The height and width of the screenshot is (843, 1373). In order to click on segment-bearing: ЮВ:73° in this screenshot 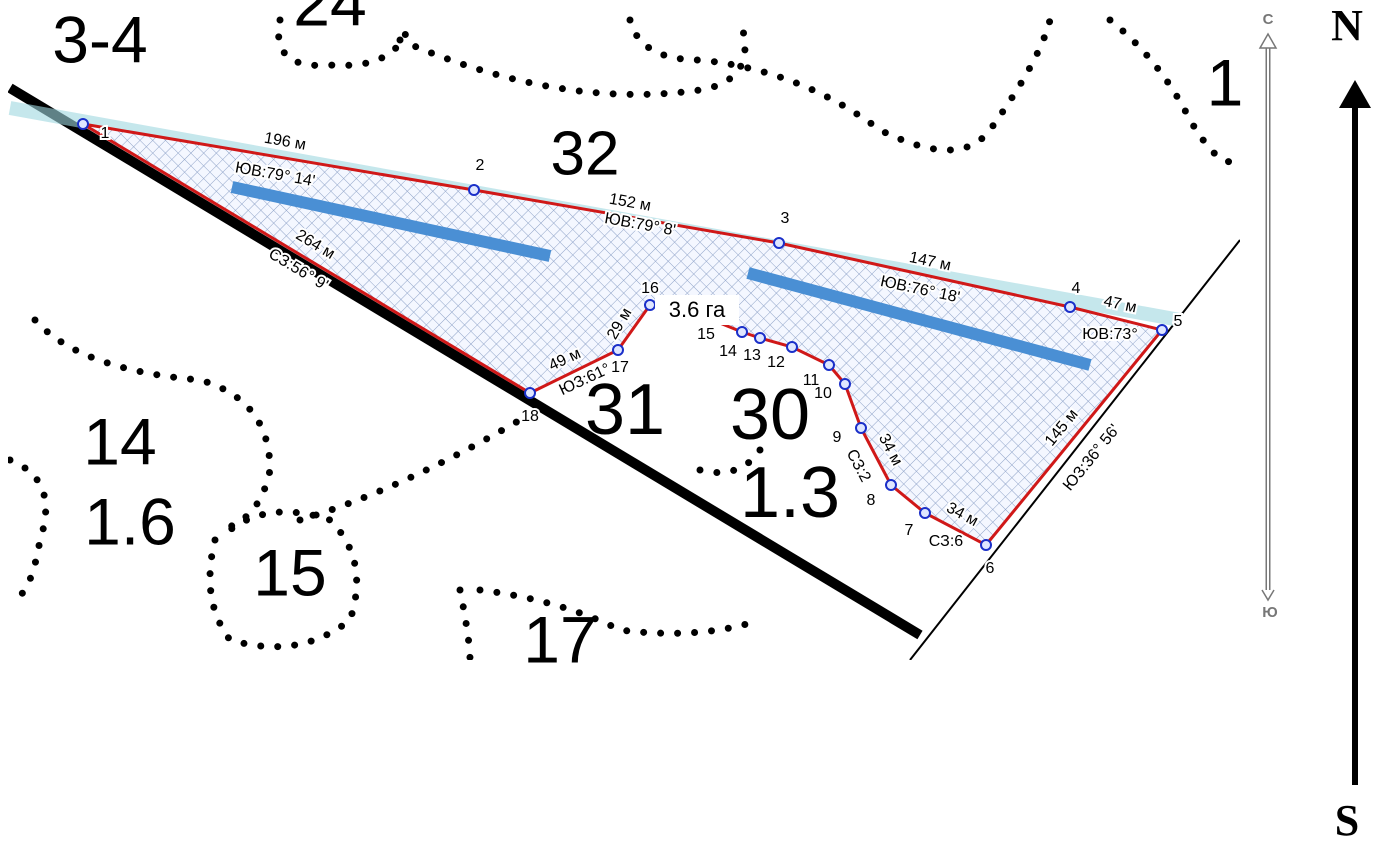, I will do `click(1109, 334)`.